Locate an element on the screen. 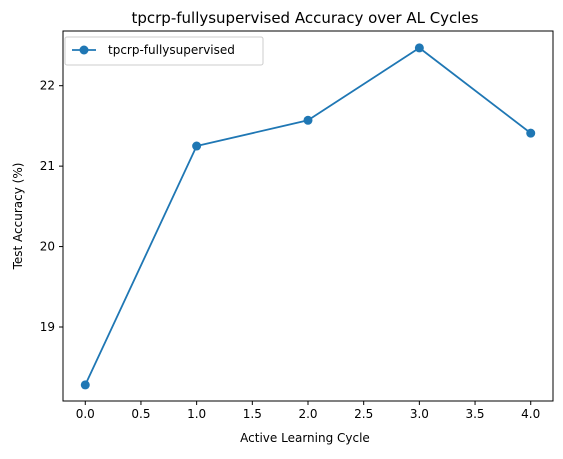 This screenshot has width=563, height=459. x-tick-label: 2.0 is located at coordinates (307, 414).